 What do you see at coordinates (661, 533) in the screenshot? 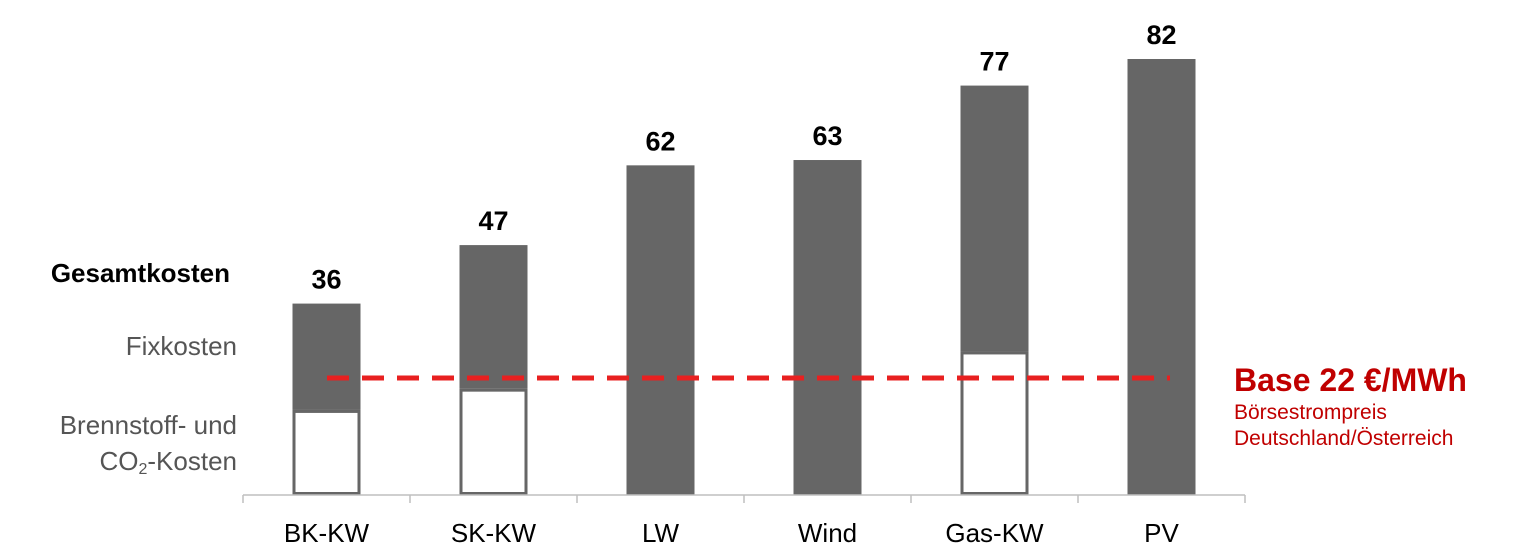
I see `x-tick-label-2: LW` at bounding box center [661, 533].